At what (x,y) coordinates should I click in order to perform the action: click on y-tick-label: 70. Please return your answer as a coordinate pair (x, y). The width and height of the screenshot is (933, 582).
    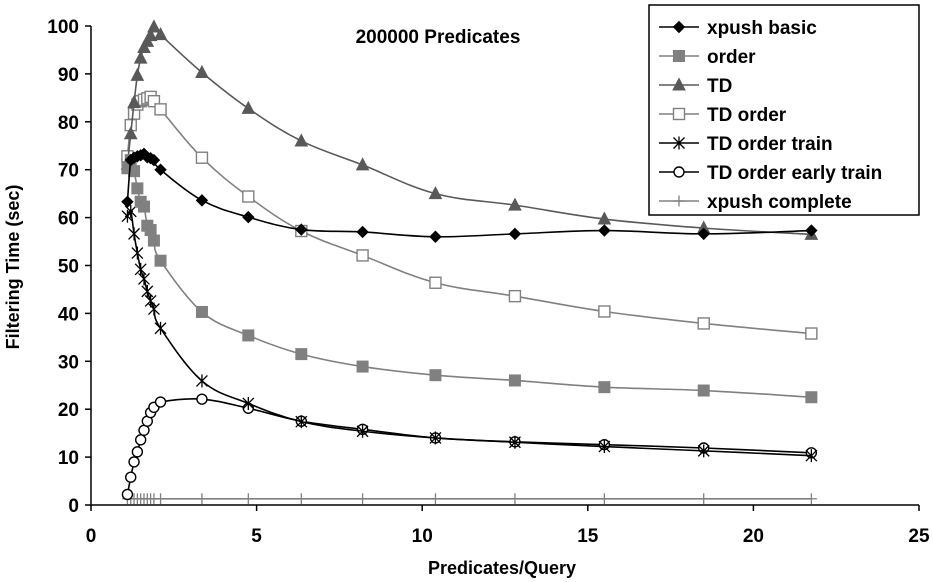
    Looking at the image, I should click on (68, 171).